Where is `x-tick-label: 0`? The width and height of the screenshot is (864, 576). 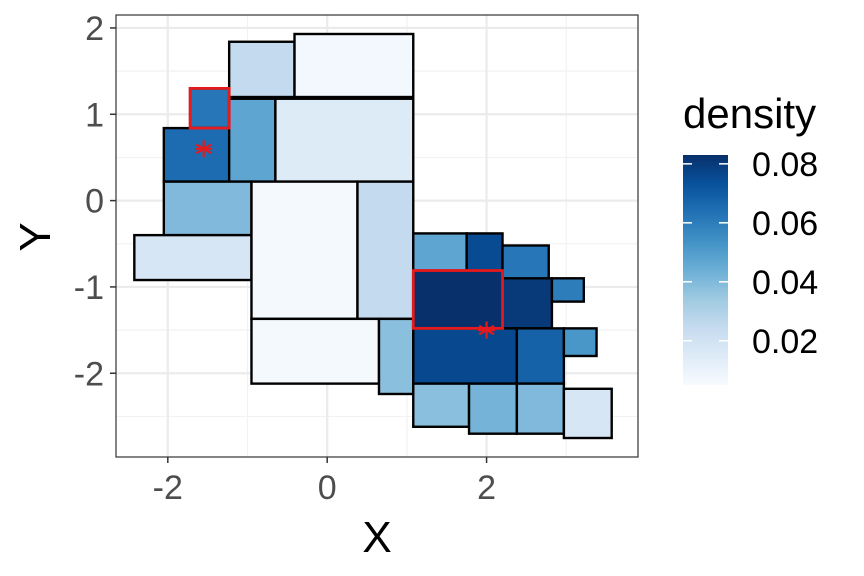 x-tick-label: 0 is located at coordinates (327, 488).